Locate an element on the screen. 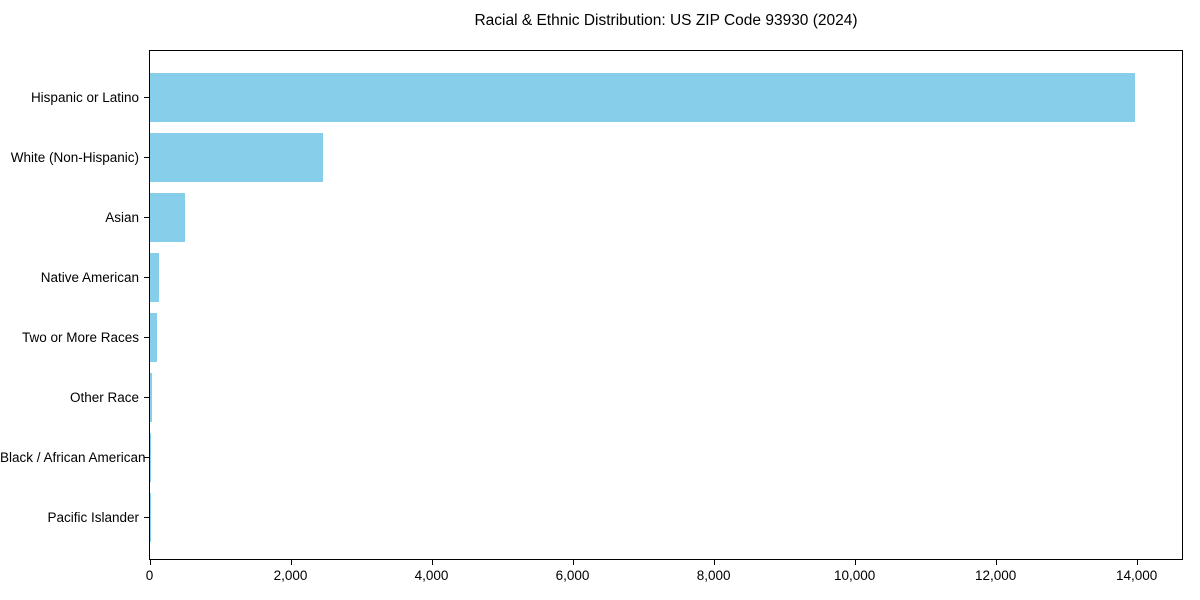  bar-black-african-american is located at coordinates (150, 457).